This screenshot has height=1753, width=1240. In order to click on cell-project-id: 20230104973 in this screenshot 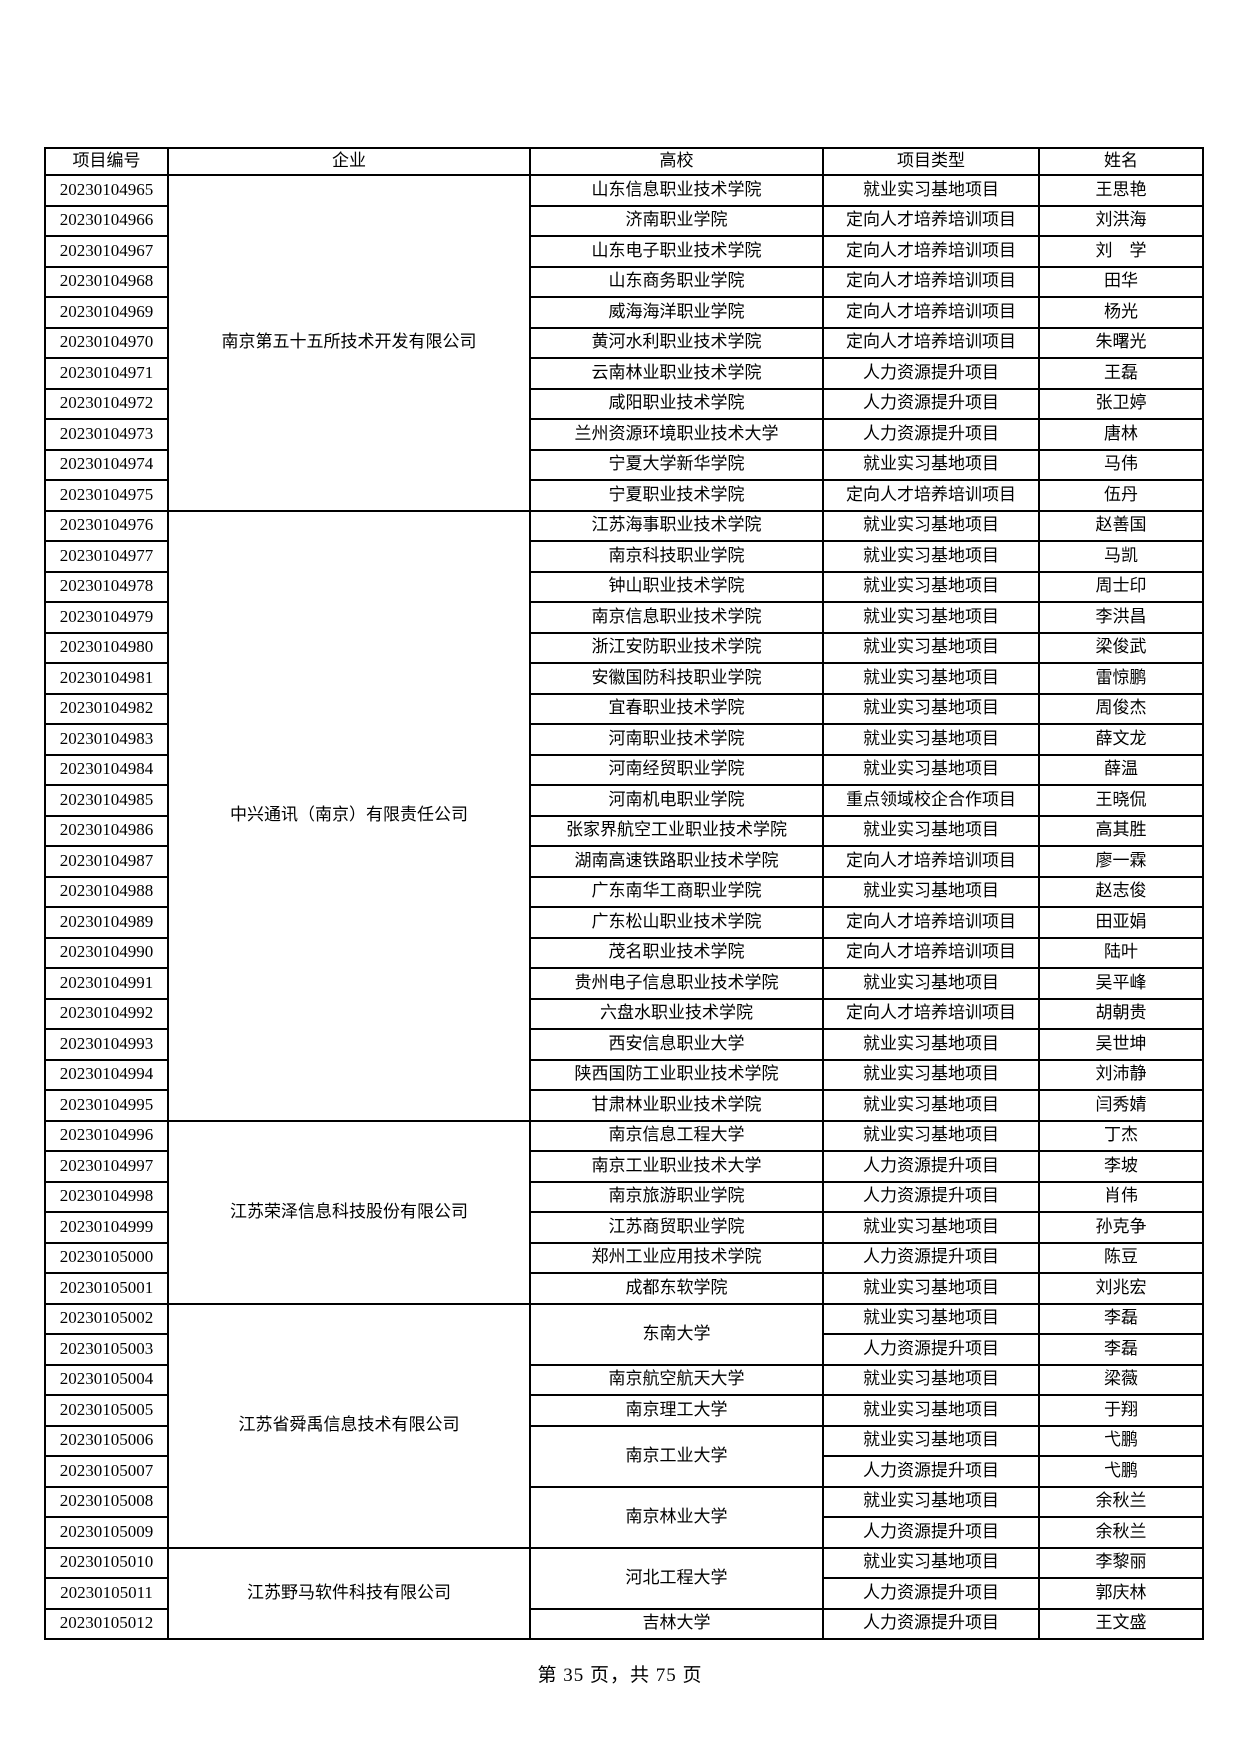, I will do `click(106, 434)`.